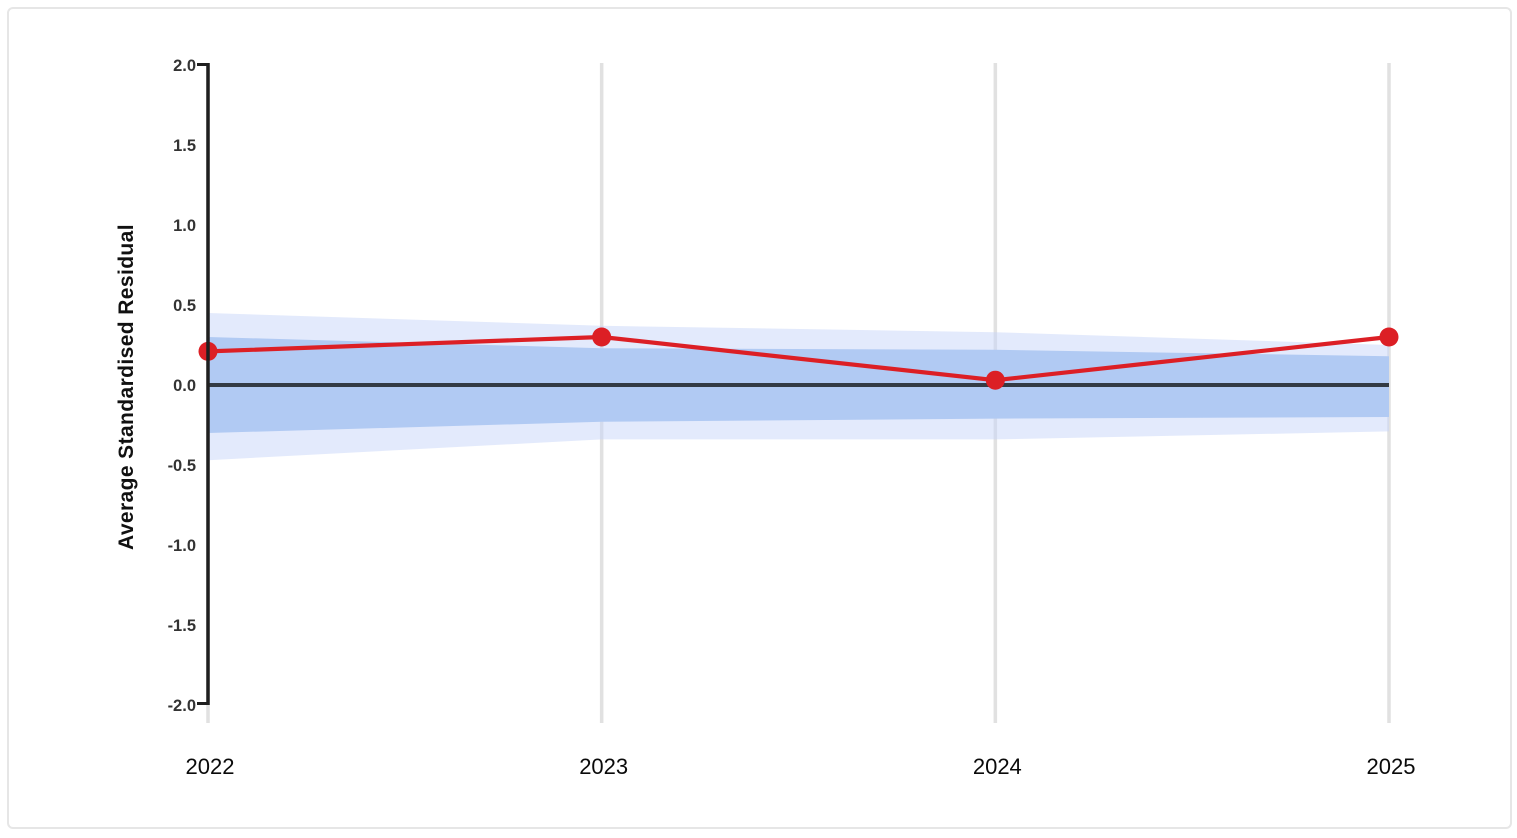  Describe the element at coordinates (182, 626) in the screenshot. I see `y-tick-label--1.5: -1.5` at that location.